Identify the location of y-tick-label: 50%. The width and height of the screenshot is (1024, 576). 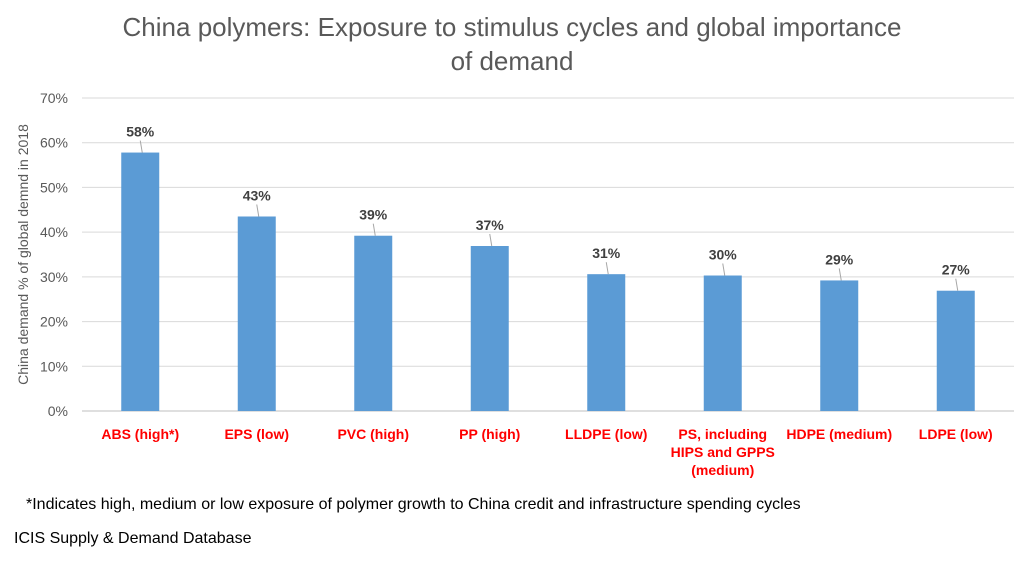
(54, 187).